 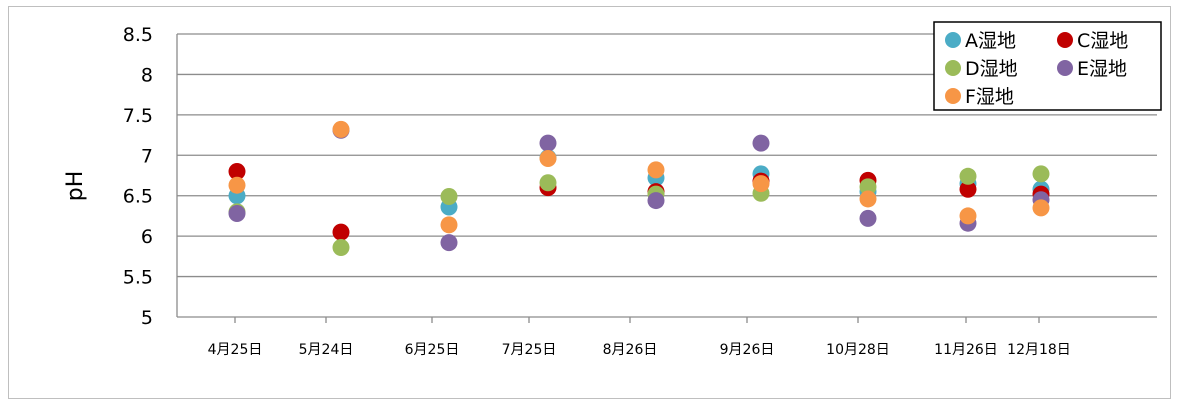 I want to click on point-E湿地-7月25日, so click(x=548, y=143).